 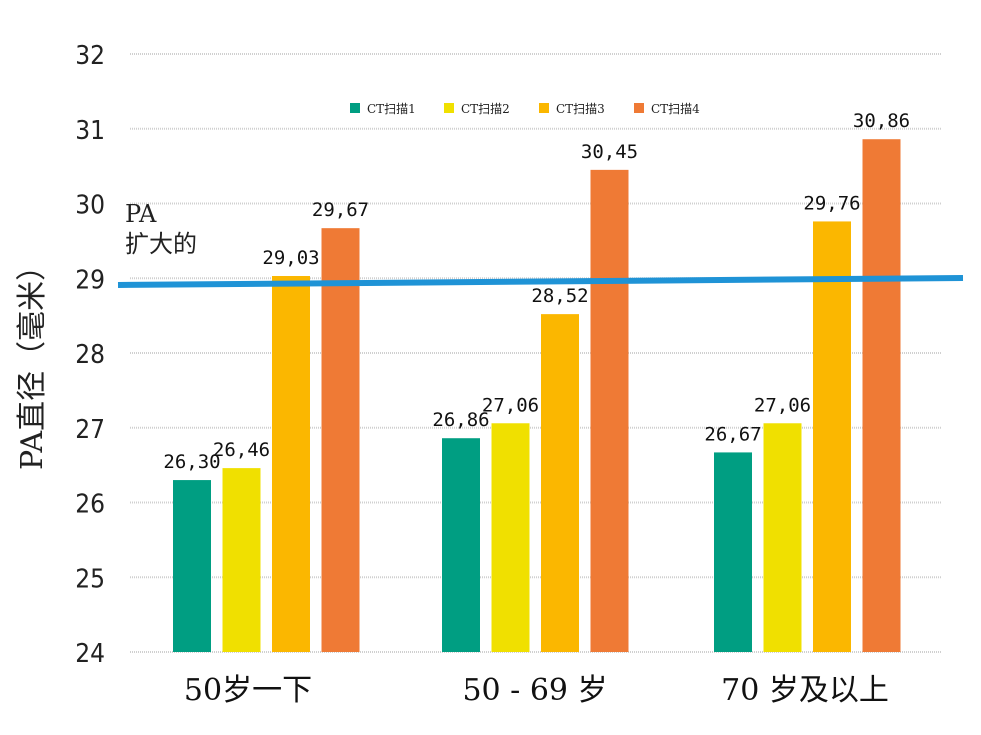 What do you see at coordinates (805, 690) in the screenshot?
I see `x-category-label: 70 岁及以上` at bounding box center [805, 690].